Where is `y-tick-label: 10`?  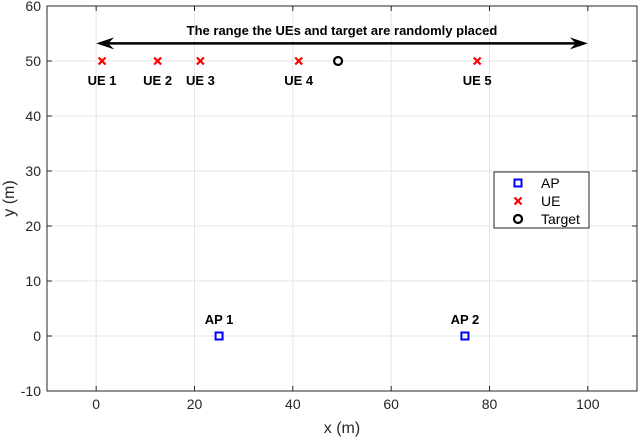
y-tick-label: 10 is located at coordinates (33, 281).